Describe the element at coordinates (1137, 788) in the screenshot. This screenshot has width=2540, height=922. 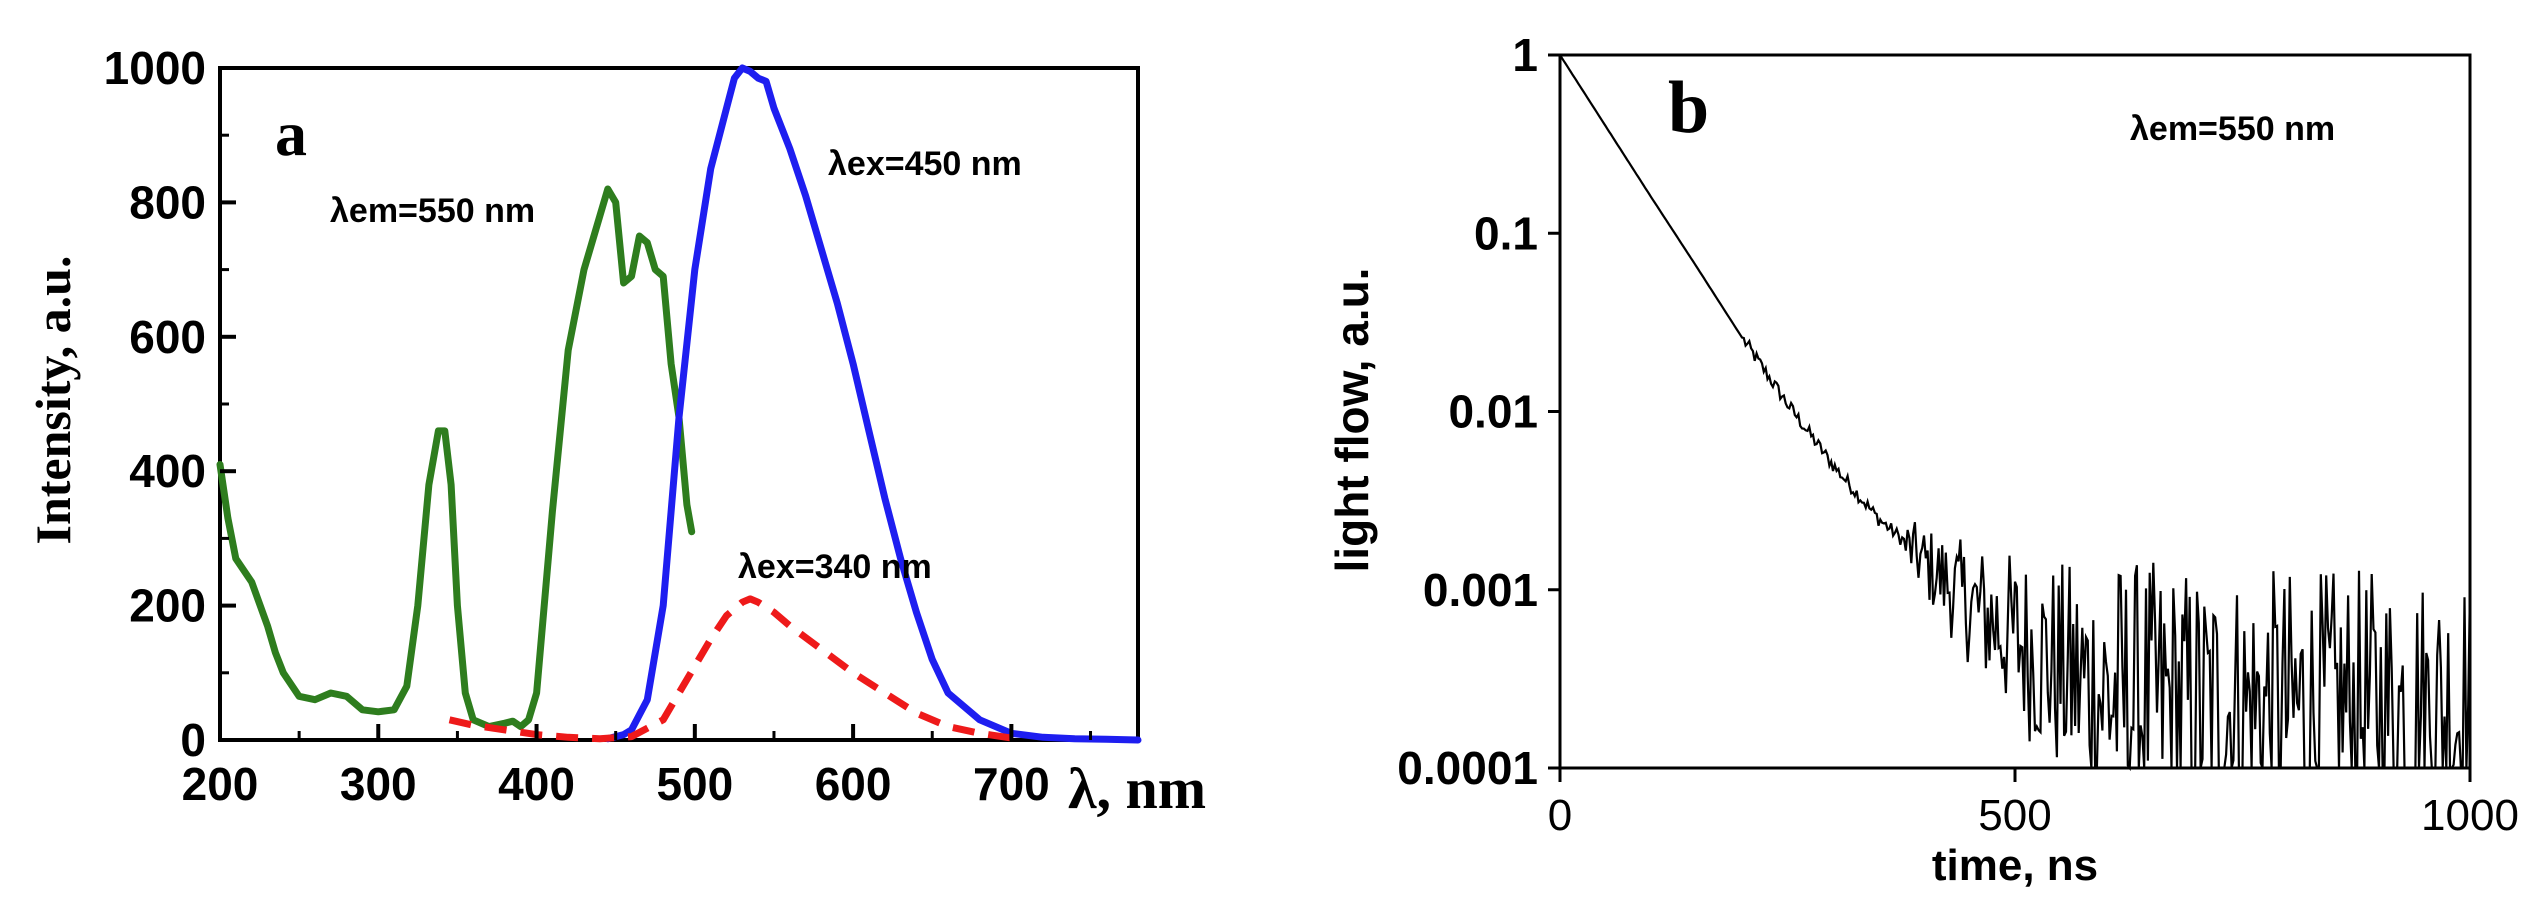
I see `panel-a-x-axis-label: λ, nm` at that location.